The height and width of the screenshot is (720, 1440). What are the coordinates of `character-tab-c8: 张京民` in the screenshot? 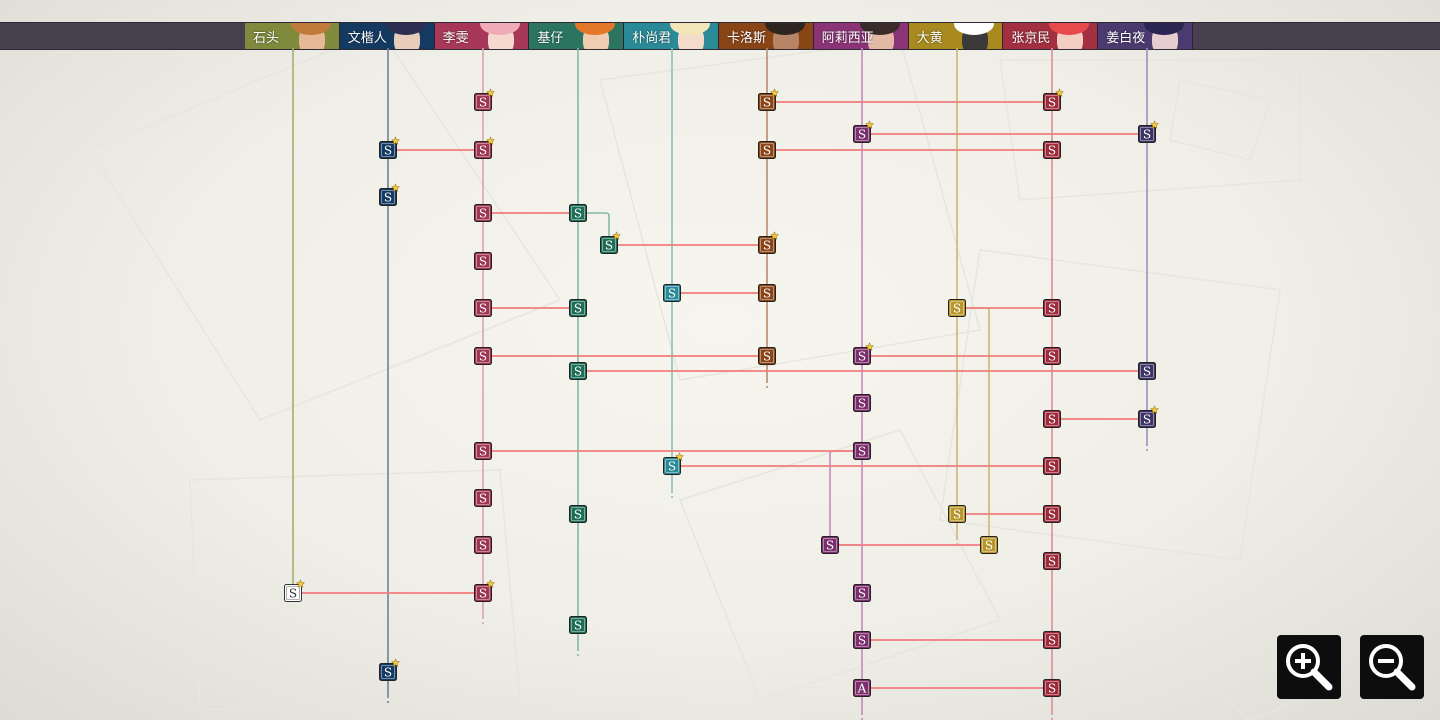 It's located at (1051, 36).